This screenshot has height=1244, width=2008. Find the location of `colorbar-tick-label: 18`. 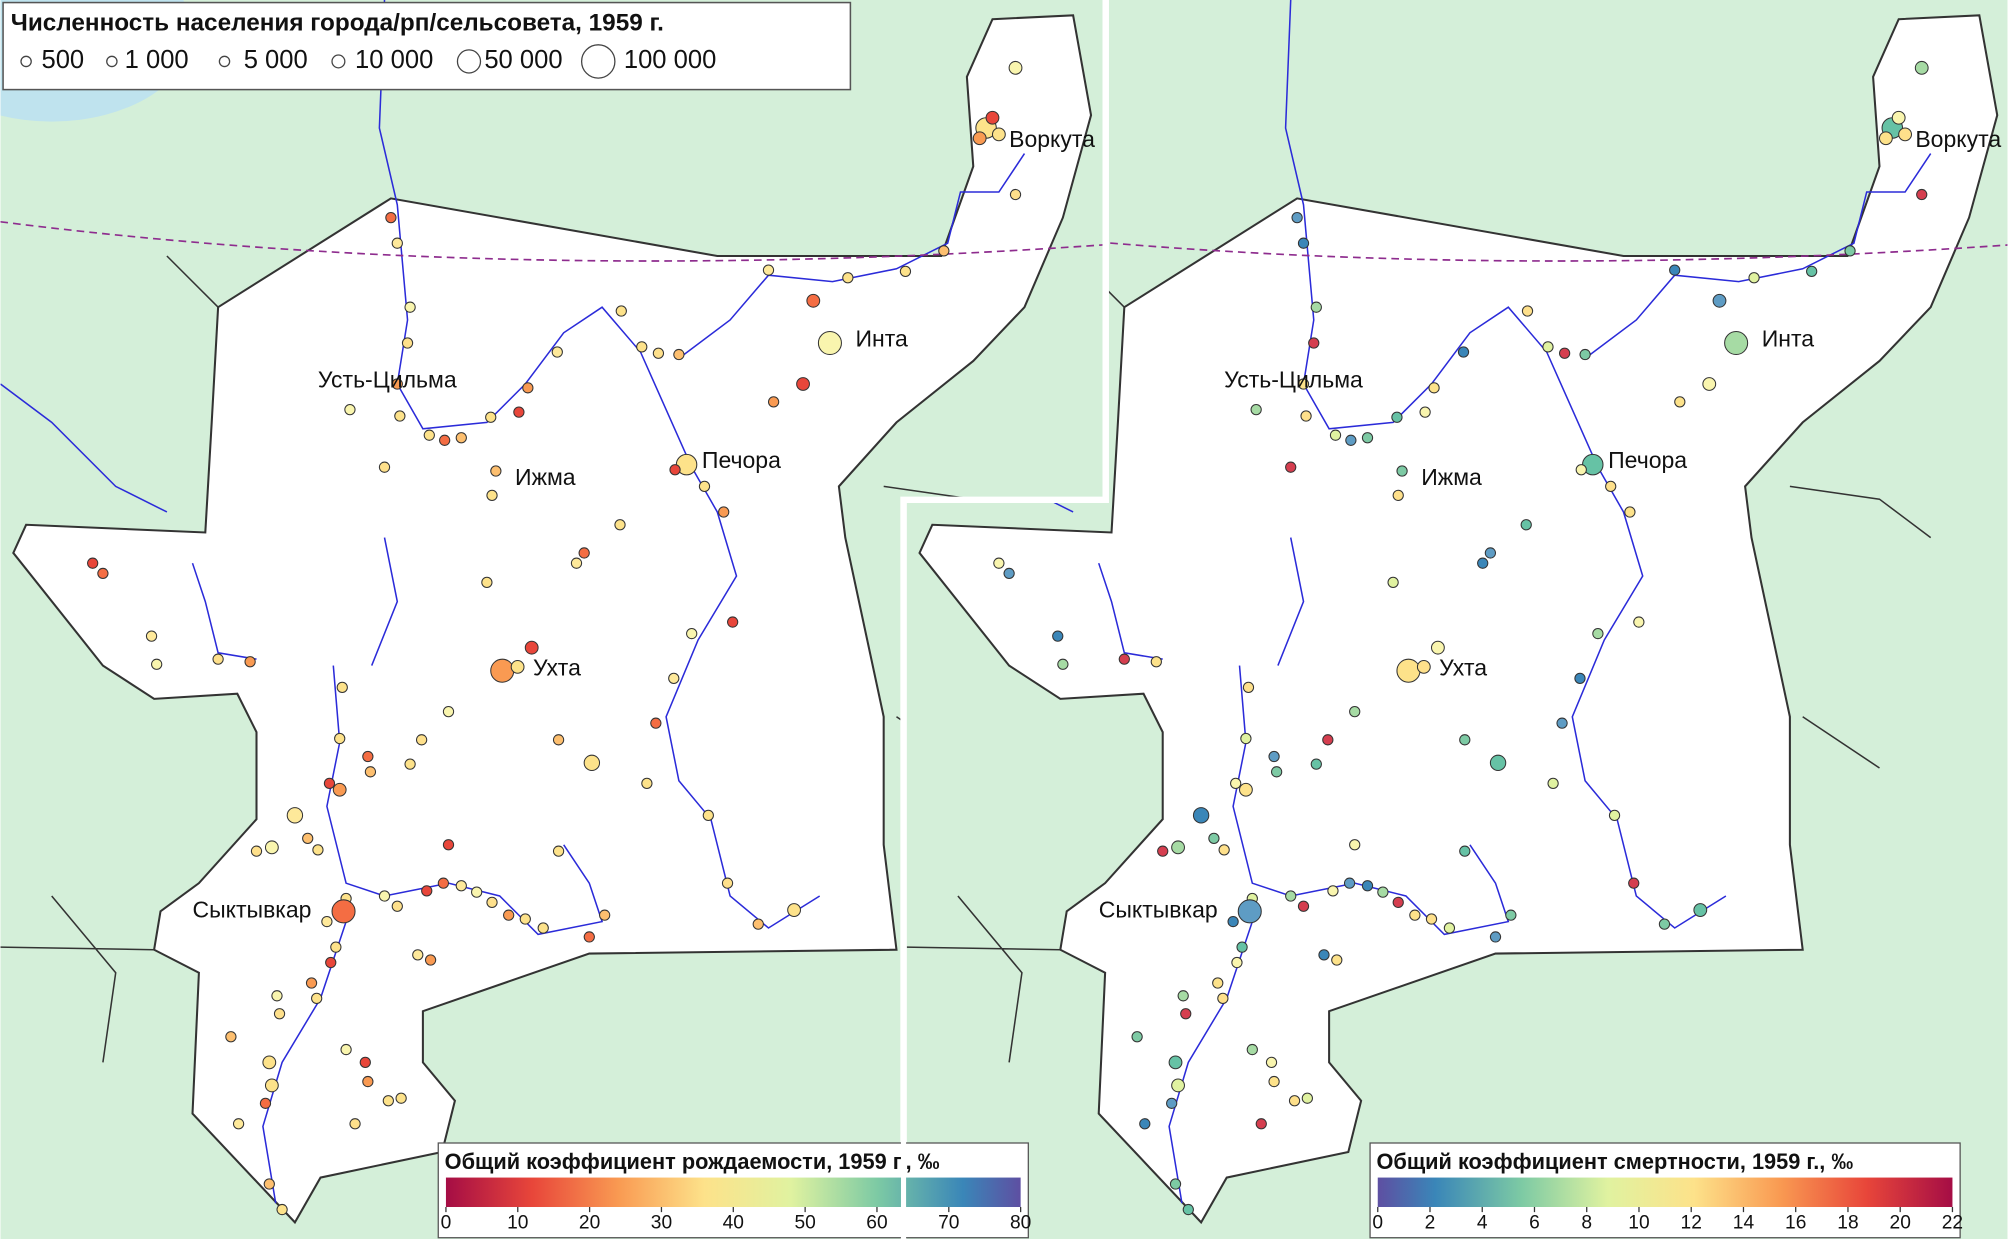

colorbar-tick-label: 18 is located at coordinates (1847, 1223).